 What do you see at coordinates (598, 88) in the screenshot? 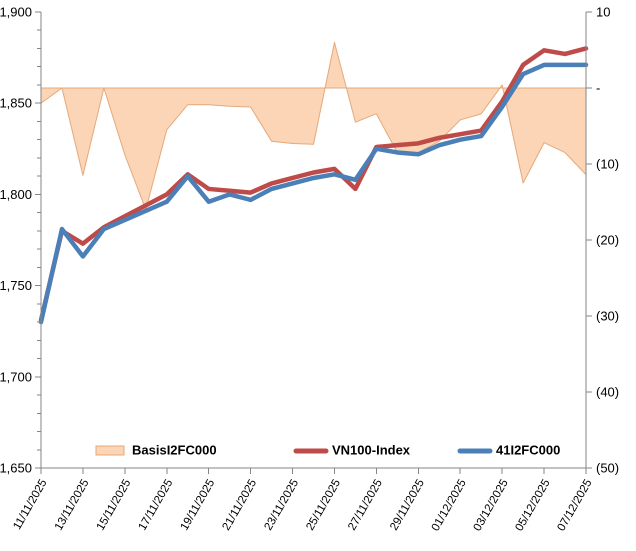
I see `right-axis-tick-label: -` at bounding box center [598, 88].